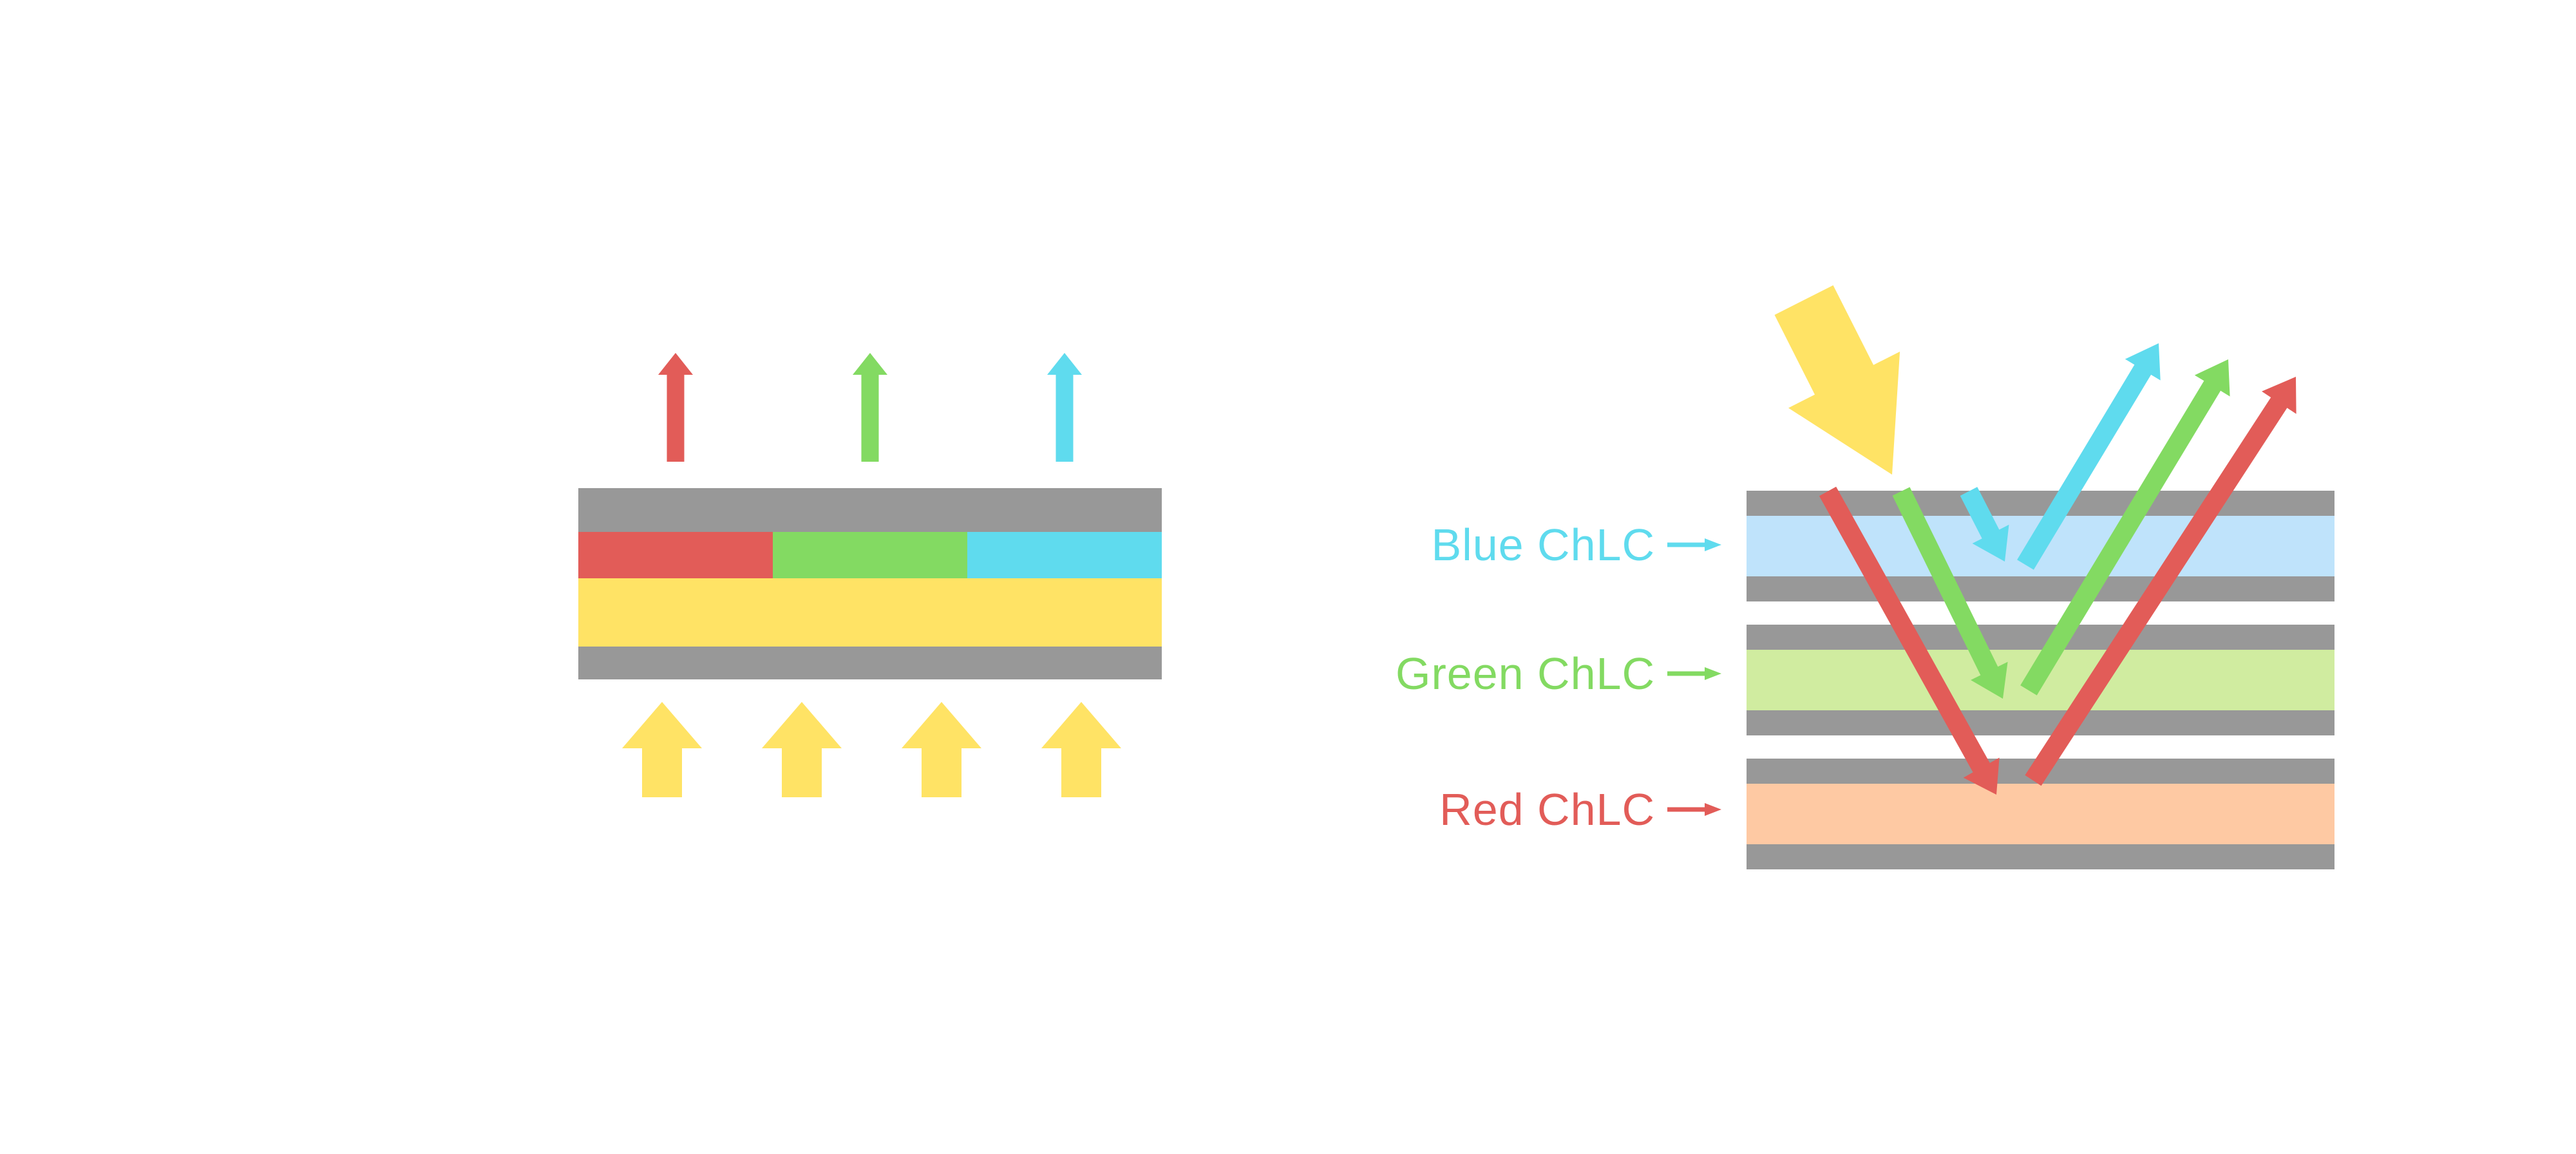  I want to click on incident-light, so click(1837, 380).